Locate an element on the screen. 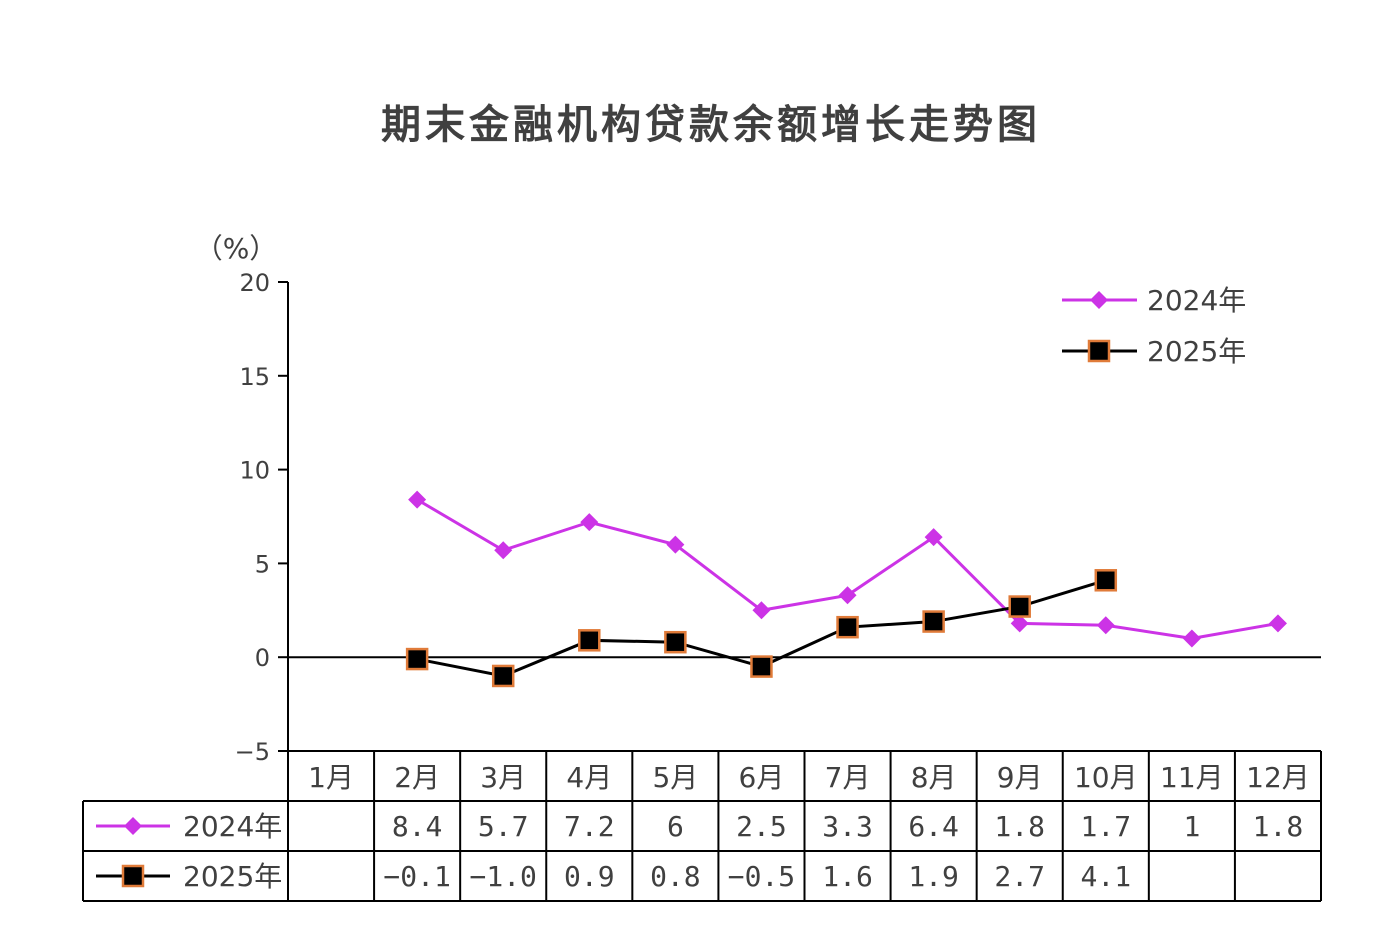  table-cell-value: 6 is located at coordinates (675, 826).